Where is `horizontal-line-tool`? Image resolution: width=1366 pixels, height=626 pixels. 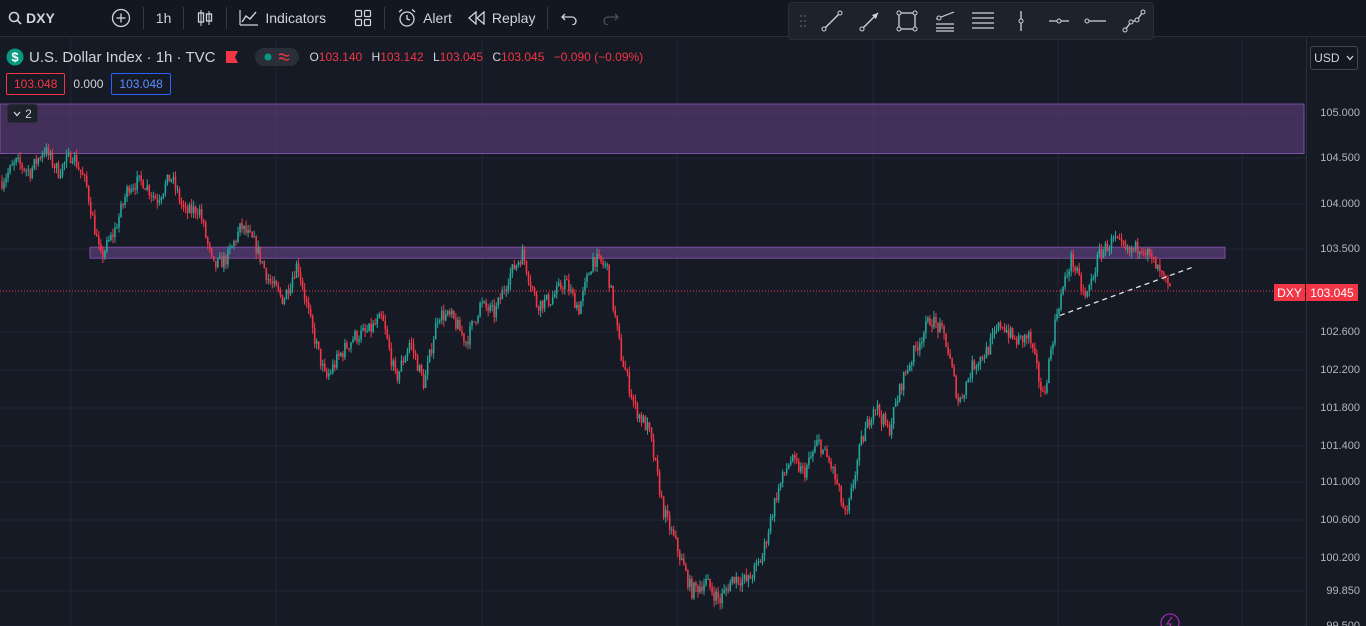
horizontal-line-tool is located at coordinates (1096, 21).